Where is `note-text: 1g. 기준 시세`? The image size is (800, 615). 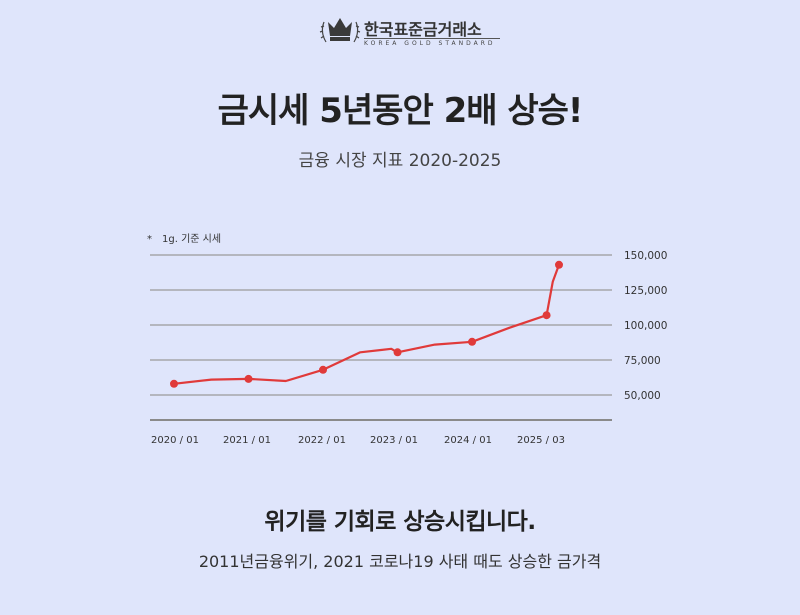
note-text: 1g. 기준 시세 is located at coordinates (192, 239).